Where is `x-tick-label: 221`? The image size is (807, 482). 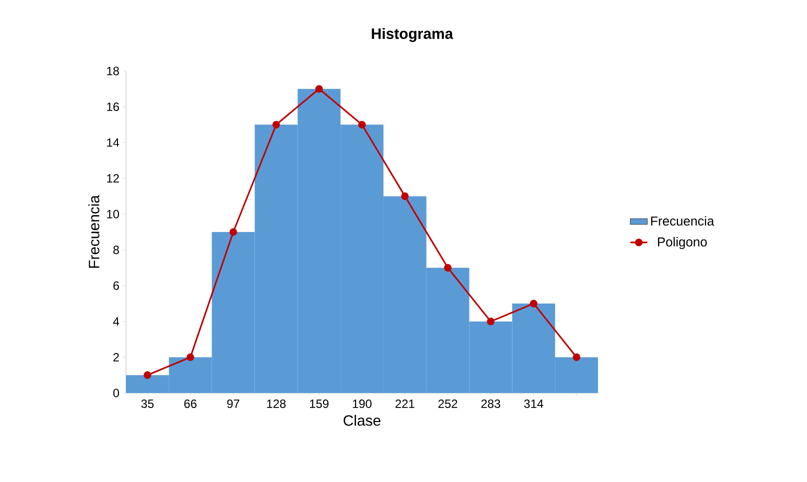 x-tick-label: 221 is located at coordinates (405, 404).